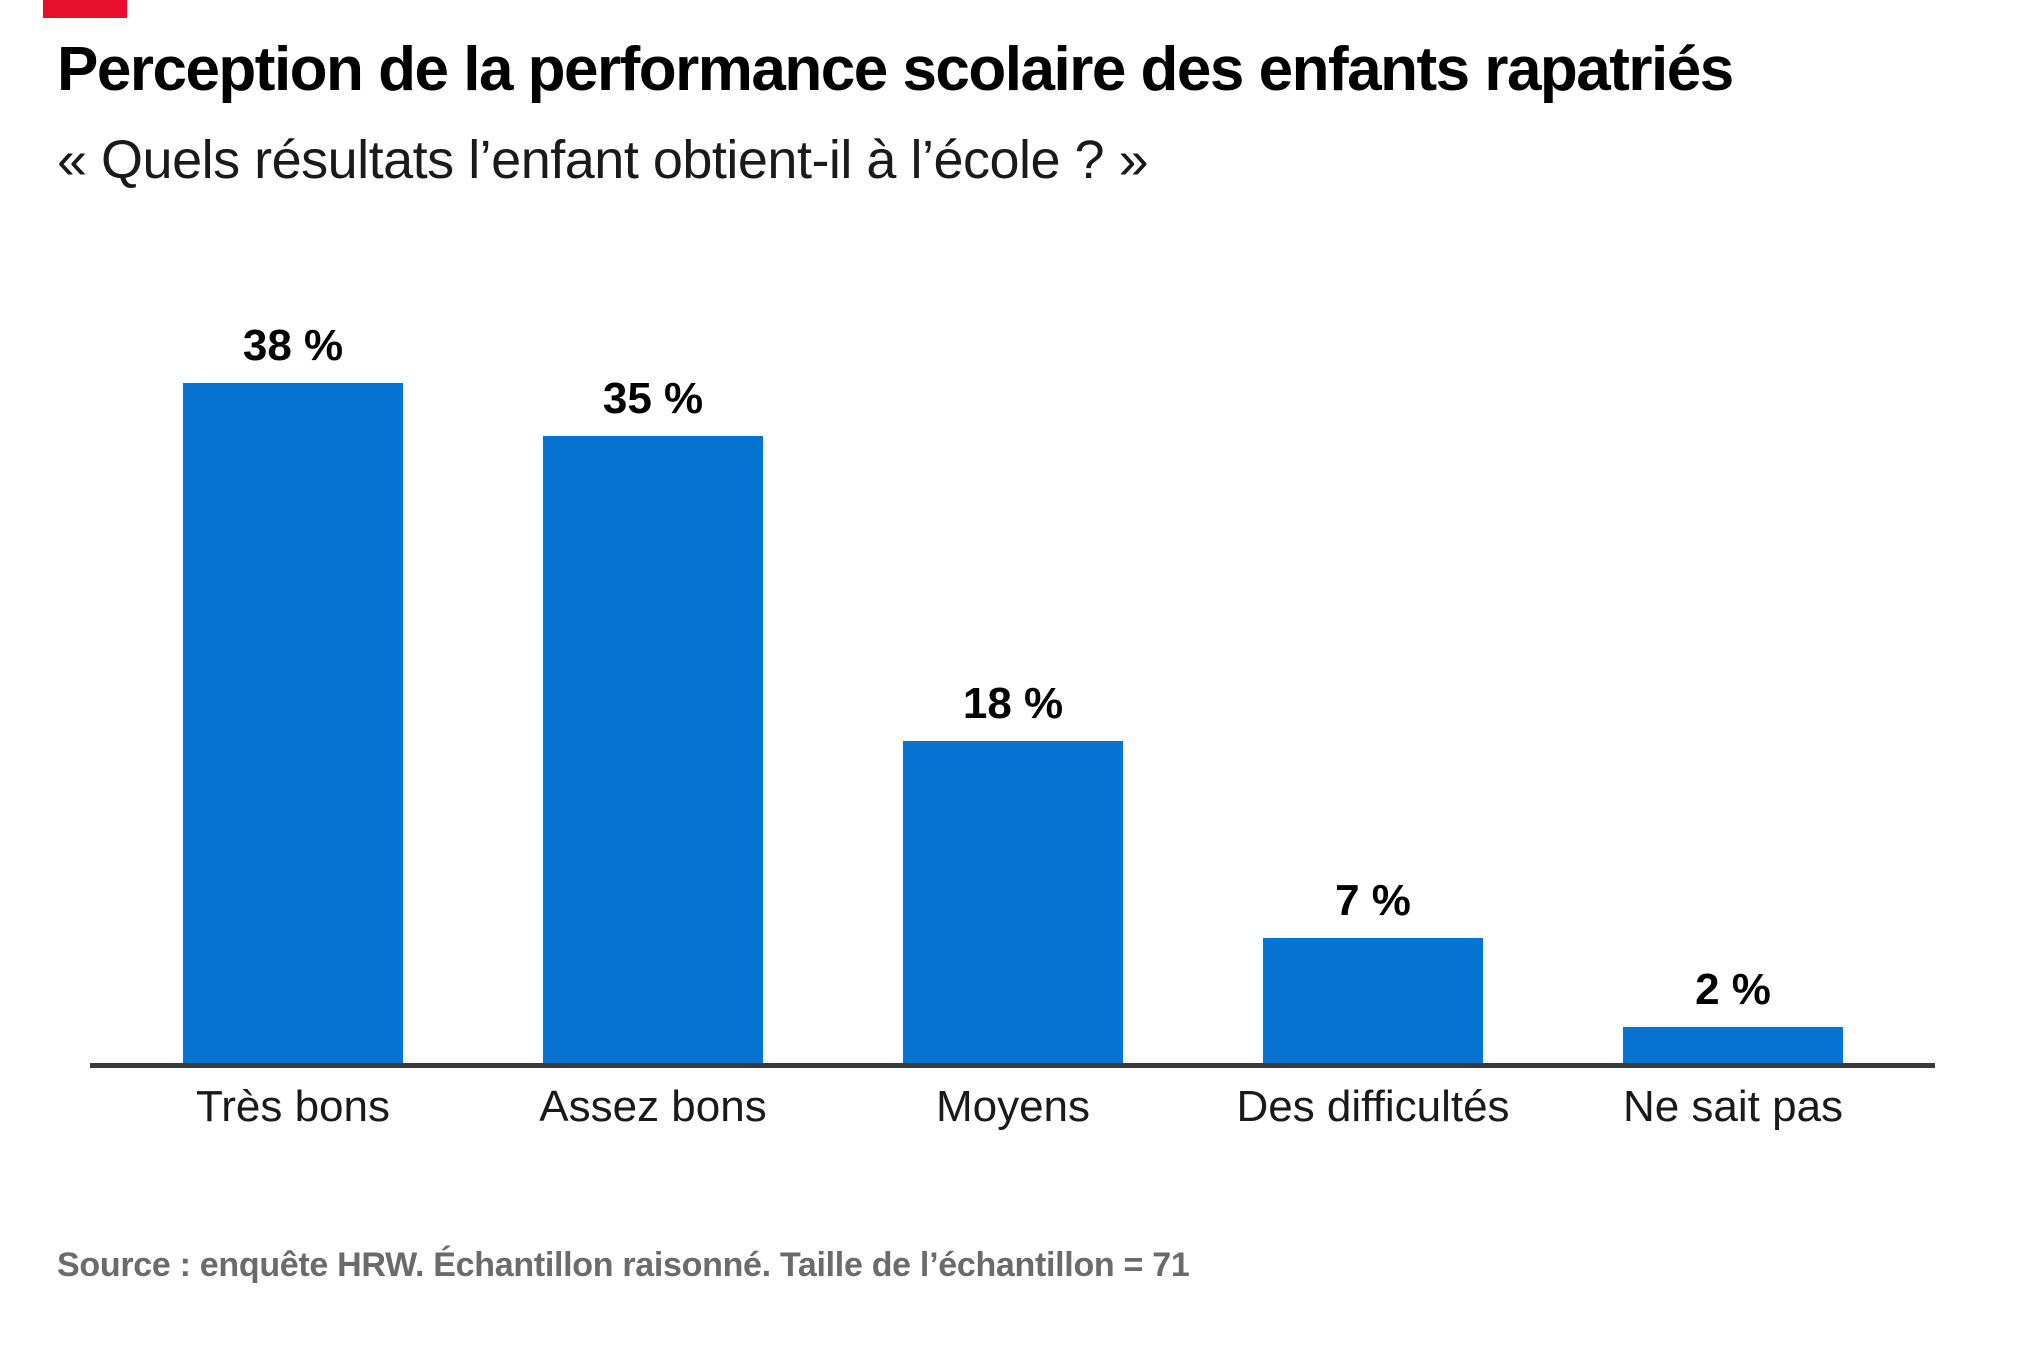 The height and width of the screenshot is (1350, 2026). Describe the element at coordinates (85, 9) in the screenshot. I see `brand-red-bar` at that location.